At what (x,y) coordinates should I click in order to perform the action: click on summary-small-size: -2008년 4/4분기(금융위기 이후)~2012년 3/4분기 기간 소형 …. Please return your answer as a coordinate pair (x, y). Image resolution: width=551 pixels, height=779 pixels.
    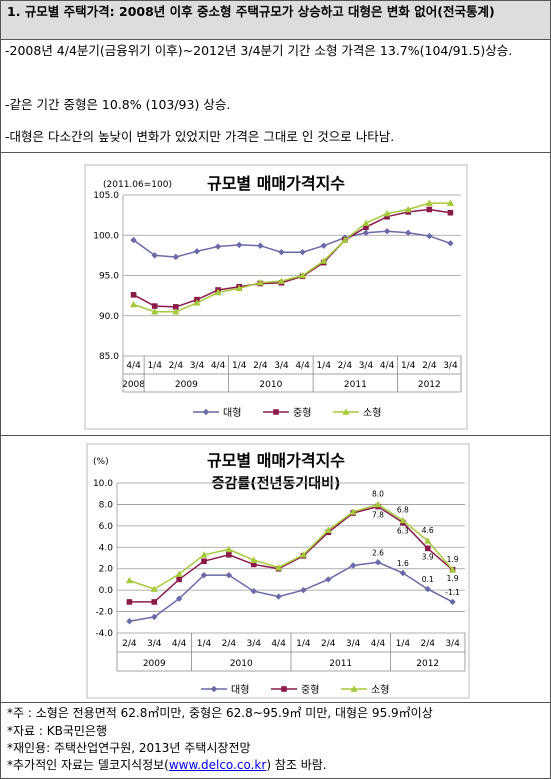
    Looking at the image, I should click on (259, 50).